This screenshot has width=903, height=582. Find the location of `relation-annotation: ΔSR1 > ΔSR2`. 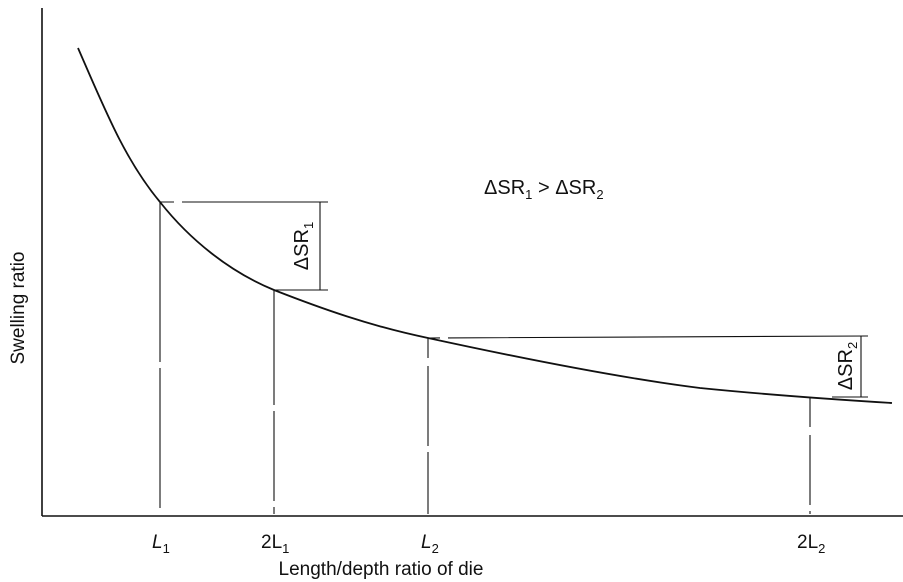

relation-annotation: ΔSR1 > ΔSR2 is located at coordinates (544, 189).